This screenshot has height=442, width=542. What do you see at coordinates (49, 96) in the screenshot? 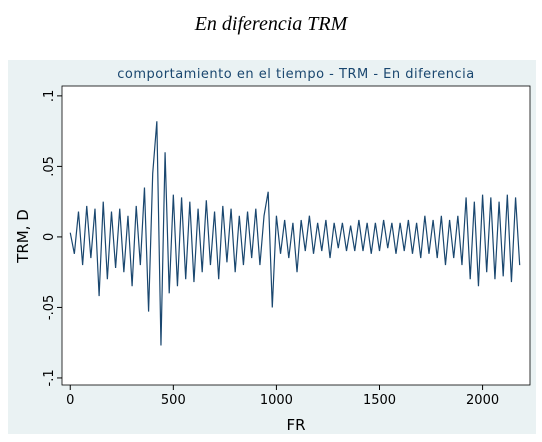
I see `y-tick-label: .1` at bounding box center [49, 96].